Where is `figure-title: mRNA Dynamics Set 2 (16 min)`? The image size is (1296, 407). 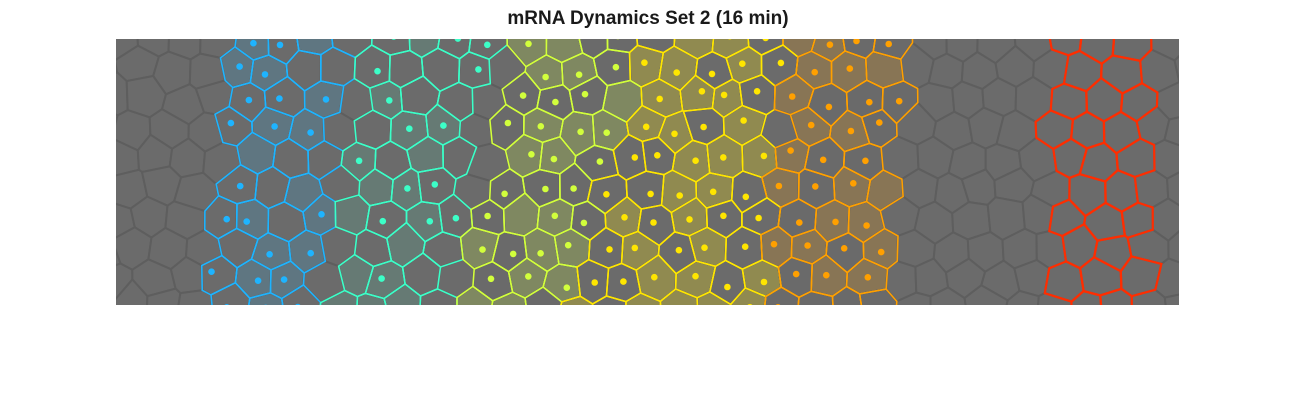
figure-title: mRNA Dynamics Set 2 (16 min) is located at coordinates (648, 18).